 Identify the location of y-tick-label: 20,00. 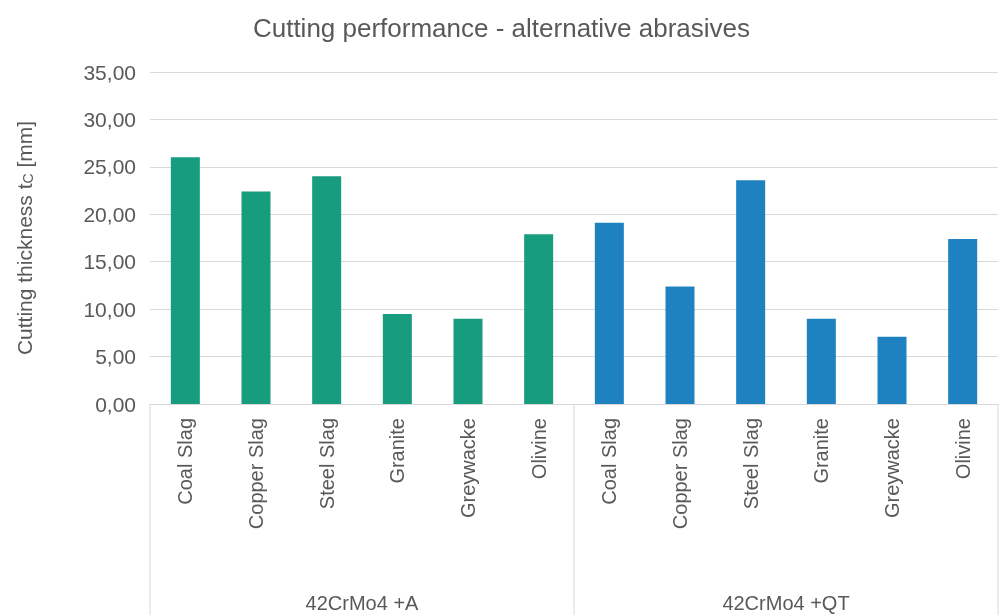
(109, 214).